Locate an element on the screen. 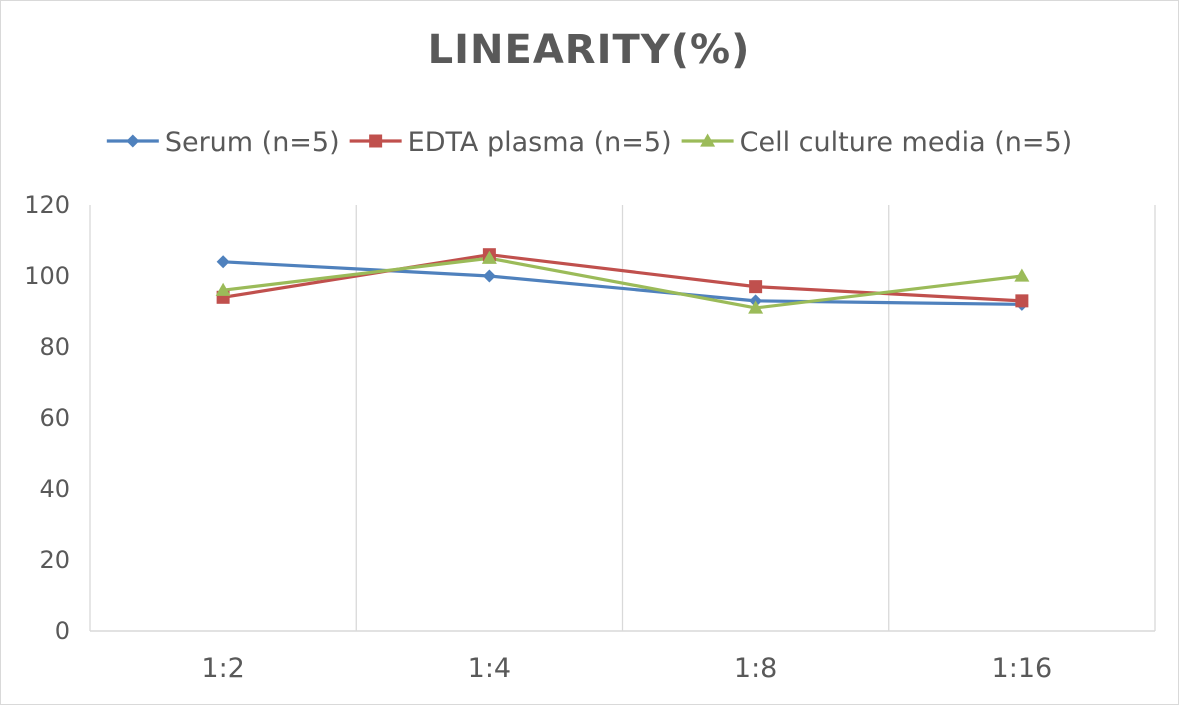 The image size is (1179, 705). x-tick-label: 1:2 is located at coordinates (222, 668).